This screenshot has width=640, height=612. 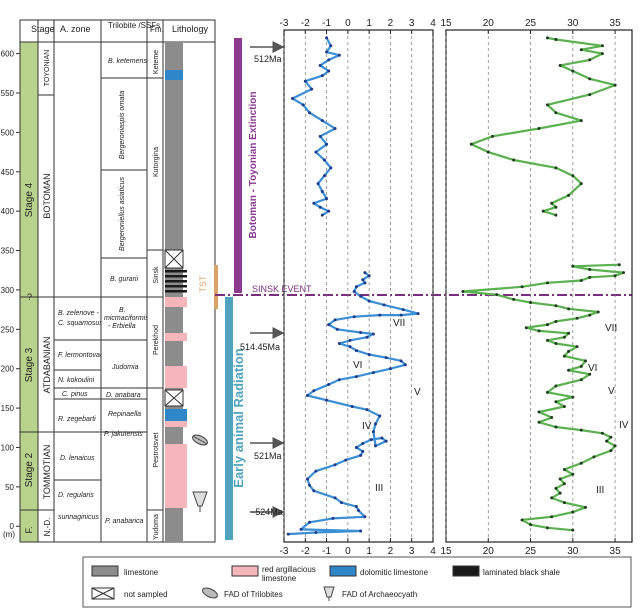 I want to click on legend-limestone: limestone, so click(x=141, y=572).